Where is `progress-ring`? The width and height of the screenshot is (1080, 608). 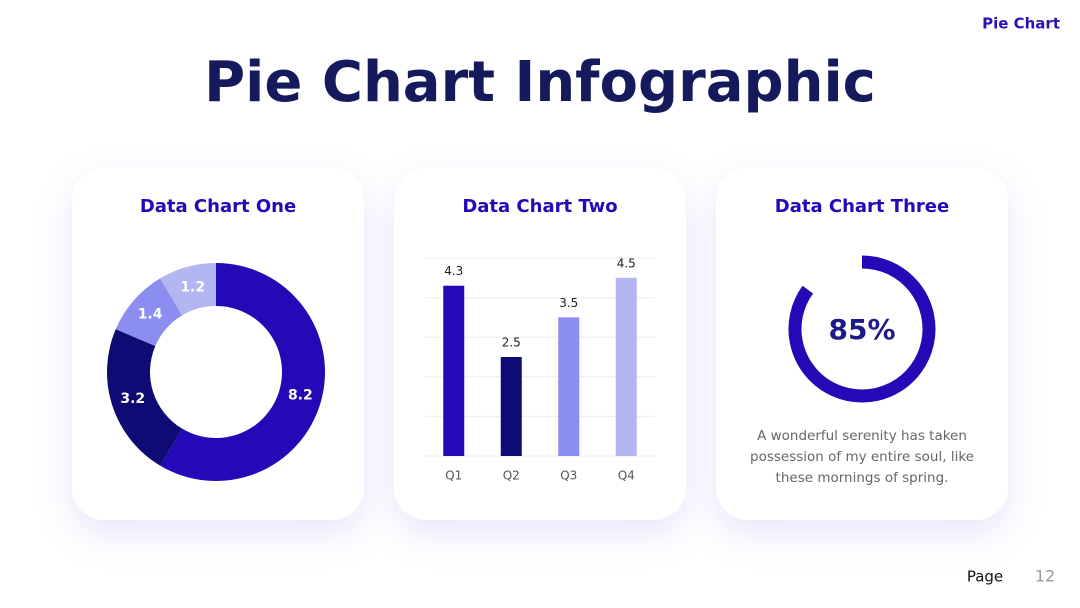 progress-ring is located at coordinates (862, 329).